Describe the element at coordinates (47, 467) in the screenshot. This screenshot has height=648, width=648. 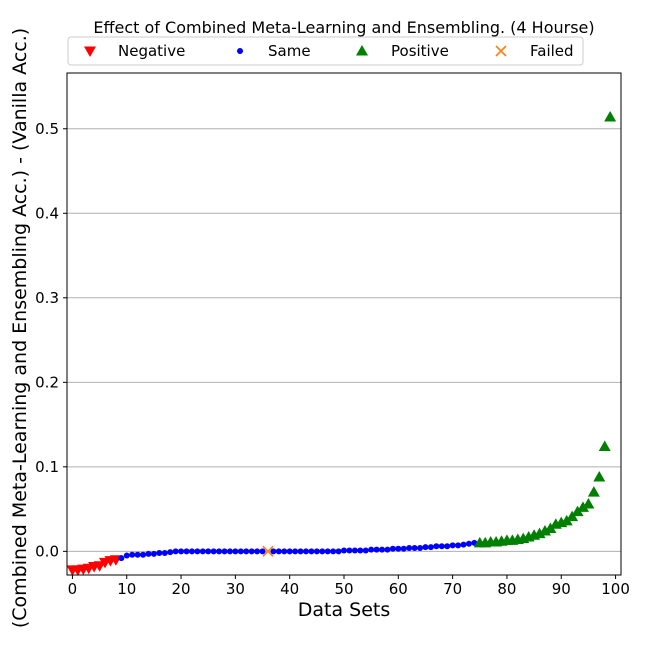
I see `y-tick-label: 0.1` at that location.